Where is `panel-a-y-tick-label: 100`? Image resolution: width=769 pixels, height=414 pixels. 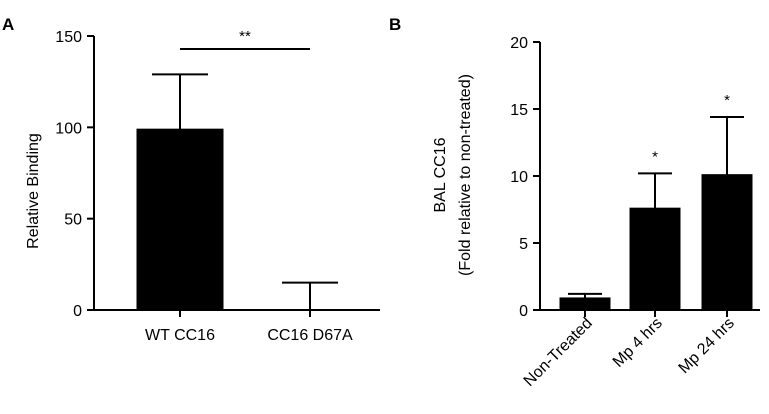
panel-a-y-tick-label: 100 is located at coordinates (68, 128).